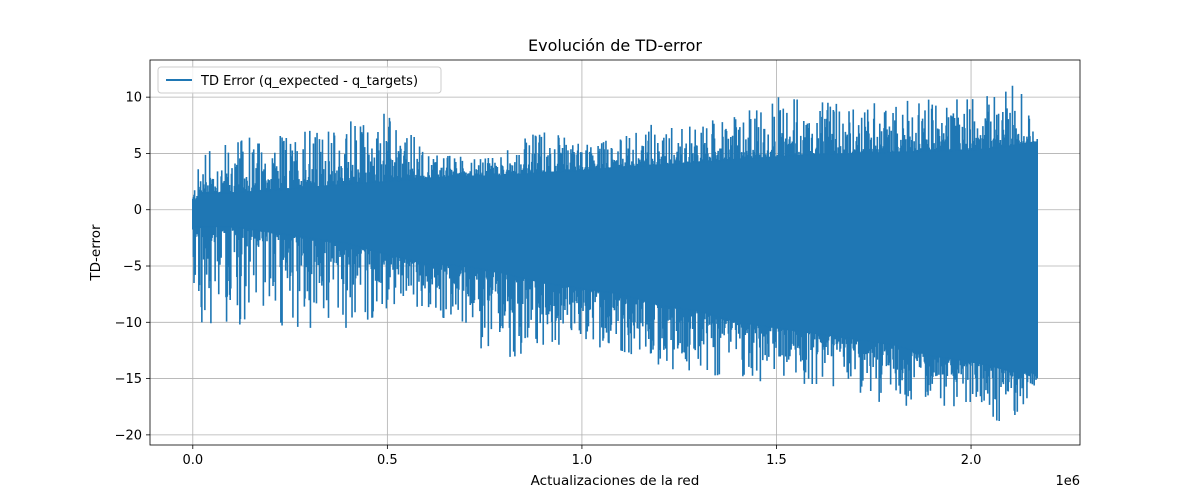 Image resolution: width=1200 pixels, height=500 pixels. Describe the element at coordinates (96, 253) in the screenshot. I see `y-axis-label: TD-error` at that location.